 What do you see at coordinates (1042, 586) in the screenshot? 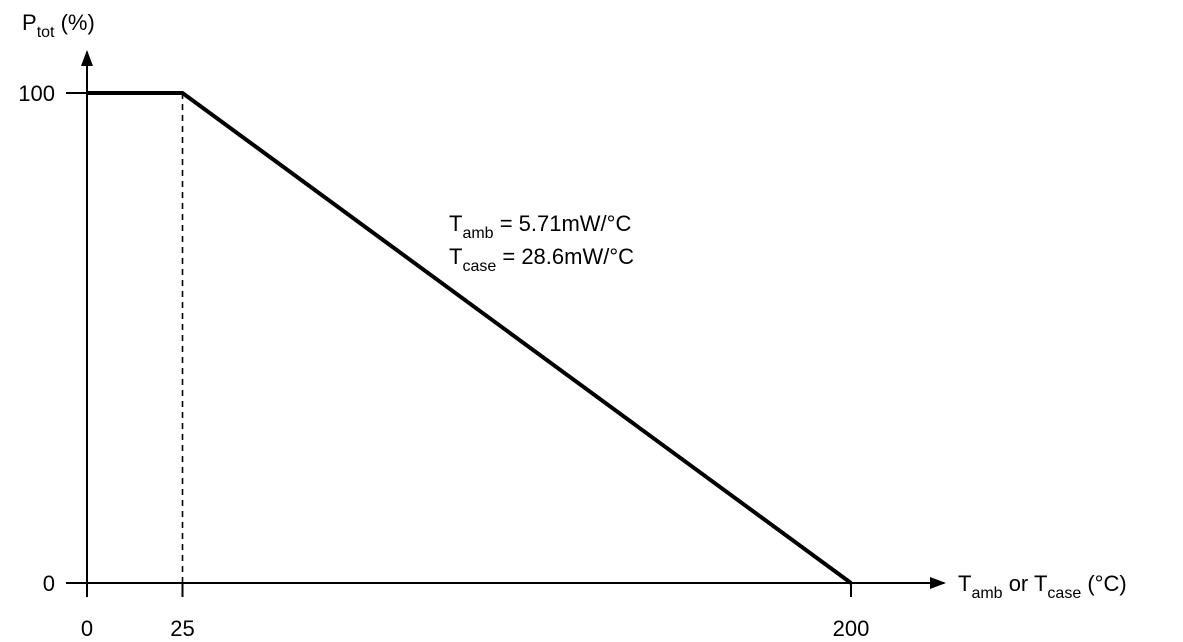
I see `x-axis-label: Tamb or Tcase (°C)` at bounding box center [1042, 586].